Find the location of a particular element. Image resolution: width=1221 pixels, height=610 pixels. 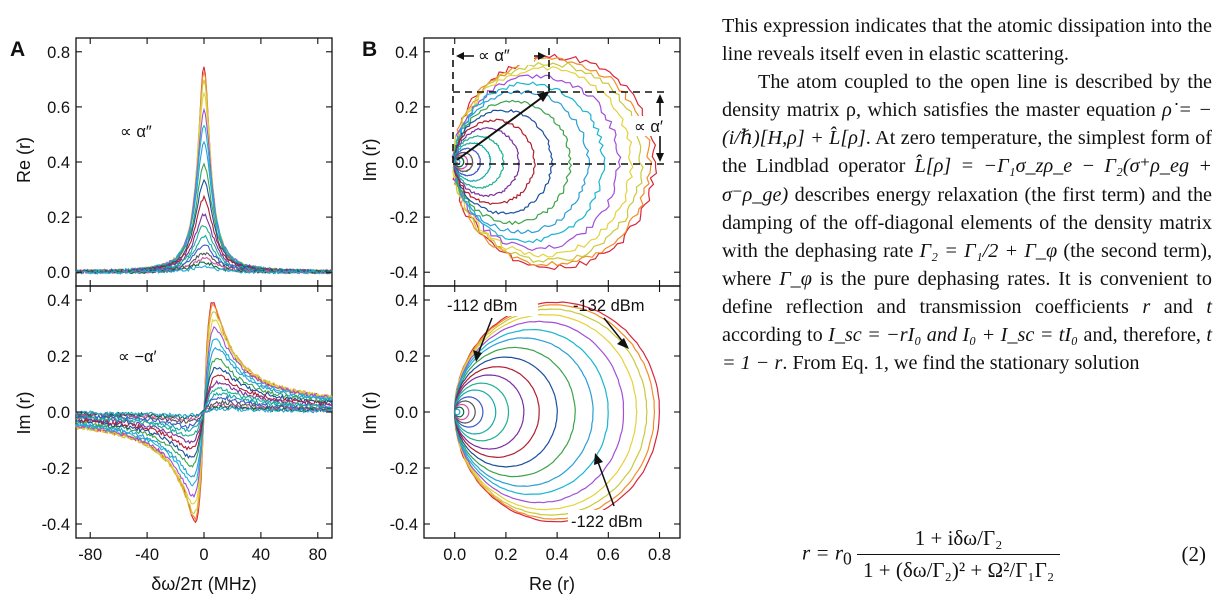

panel-a-top-ylabel: Re (r) is located at coordinates (24, 160).